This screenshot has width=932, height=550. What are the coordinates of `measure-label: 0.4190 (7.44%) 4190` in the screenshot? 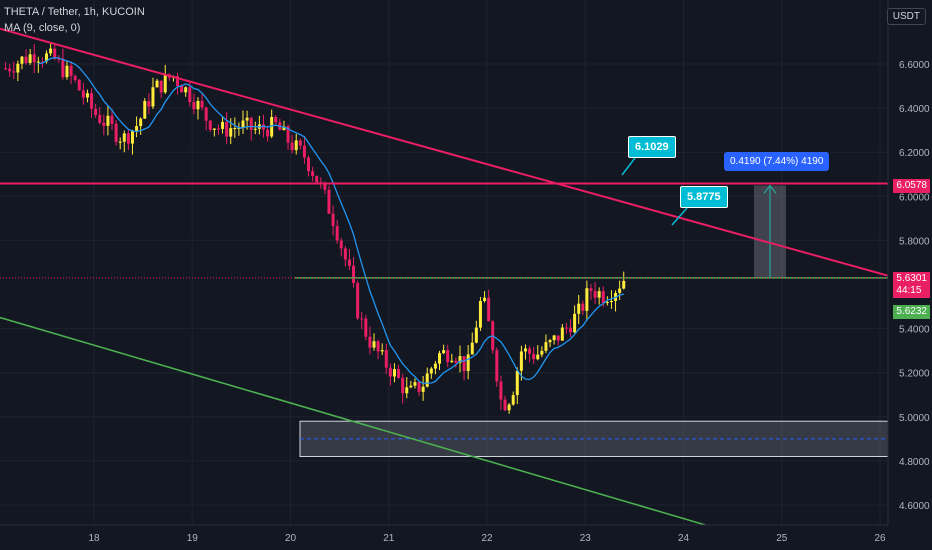 It's located at (777, 161).